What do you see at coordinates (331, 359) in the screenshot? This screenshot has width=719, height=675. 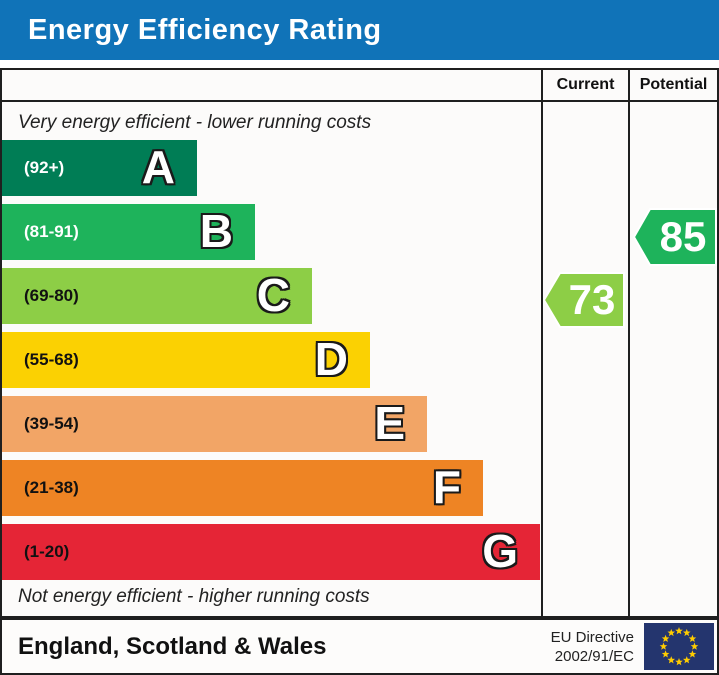 I see `band-letter: D` at bounding box center [331, 359].